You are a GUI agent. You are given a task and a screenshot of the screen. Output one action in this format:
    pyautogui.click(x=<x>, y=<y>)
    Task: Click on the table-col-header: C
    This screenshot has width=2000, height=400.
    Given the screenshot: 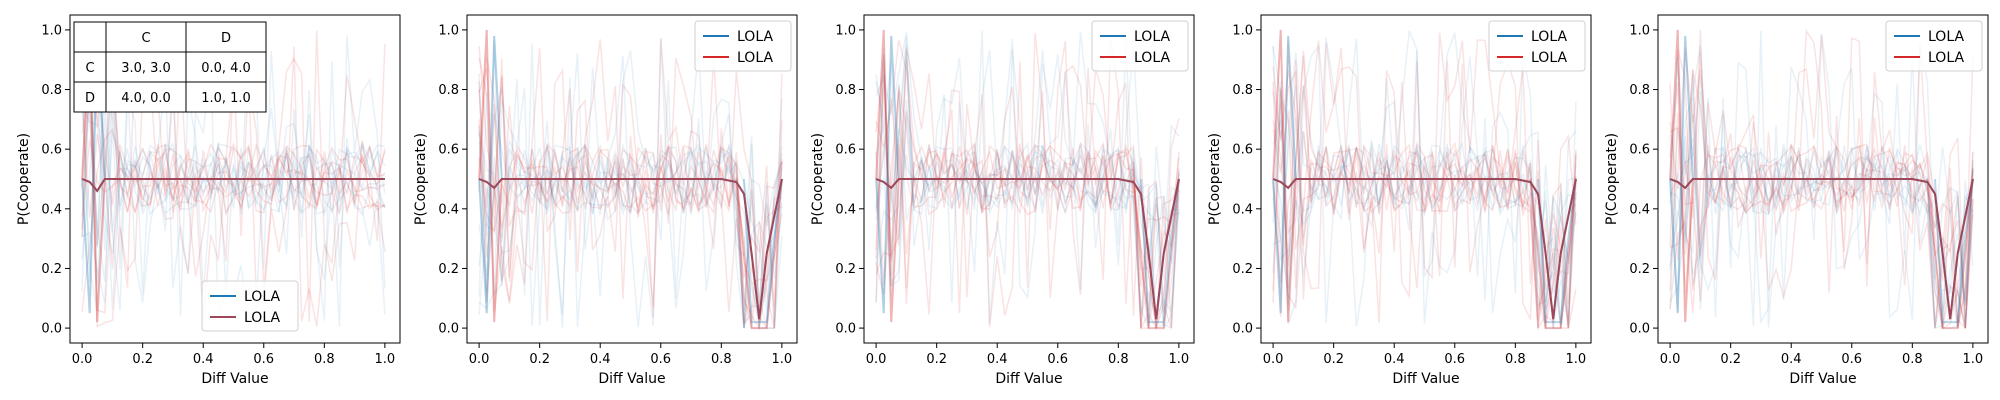 What is the action you would take?
    pyautogui.click(x=145, y=38)
    